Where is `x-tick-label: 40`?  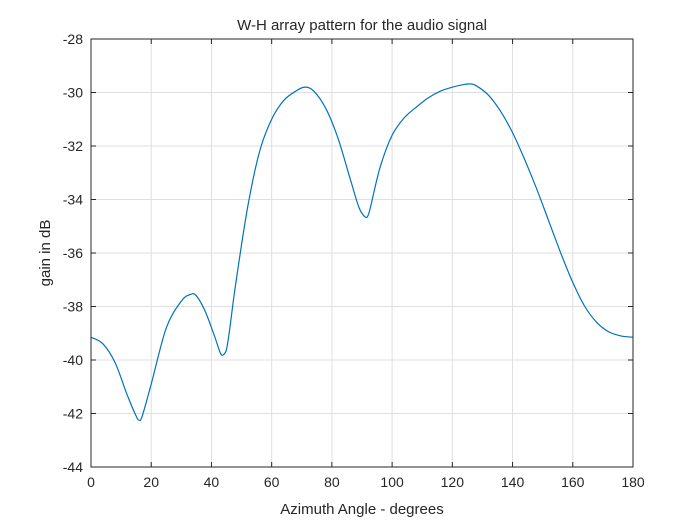
x-tick-label: 40 is located at coordinates (212, 482).